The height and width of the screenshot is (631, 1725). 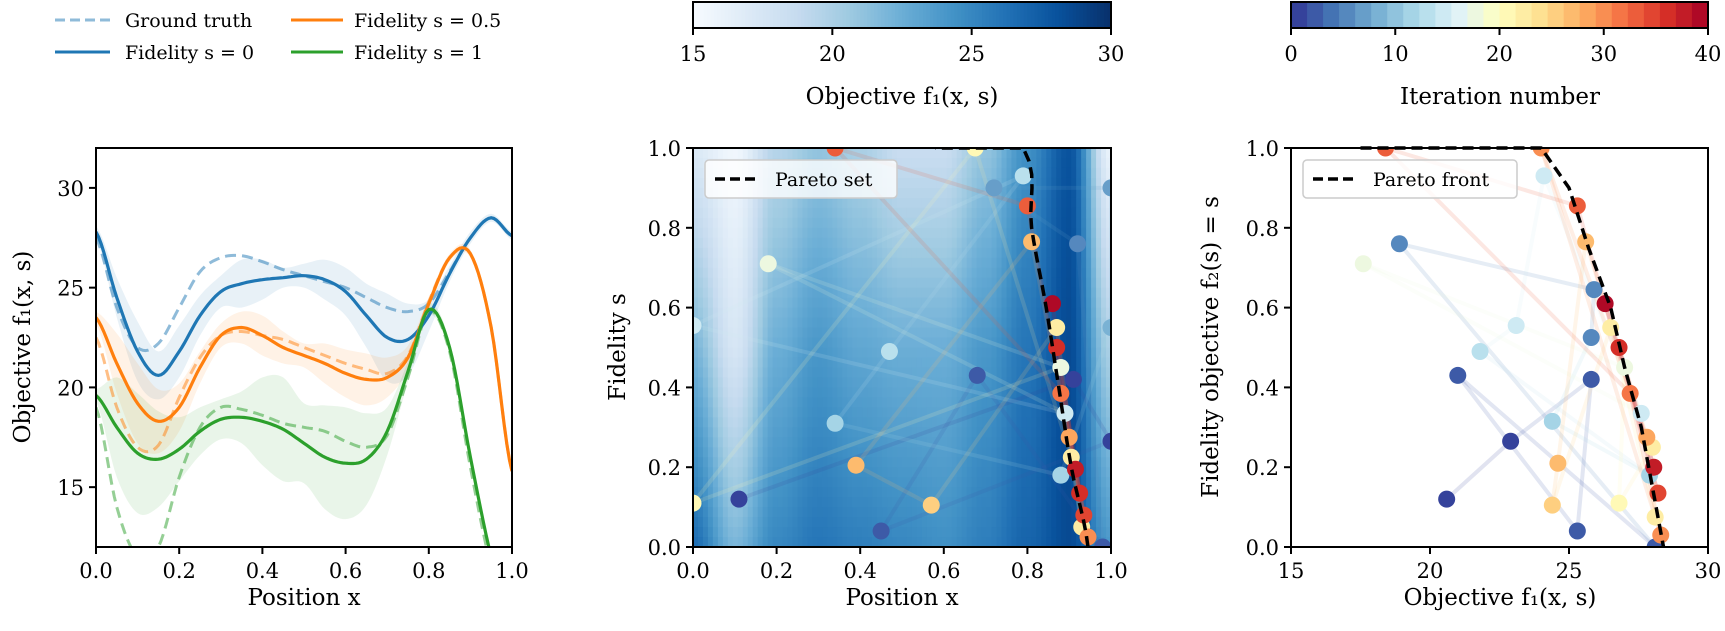 I want to click on x-tick-label: 0.2, so click(x=776, y=571).